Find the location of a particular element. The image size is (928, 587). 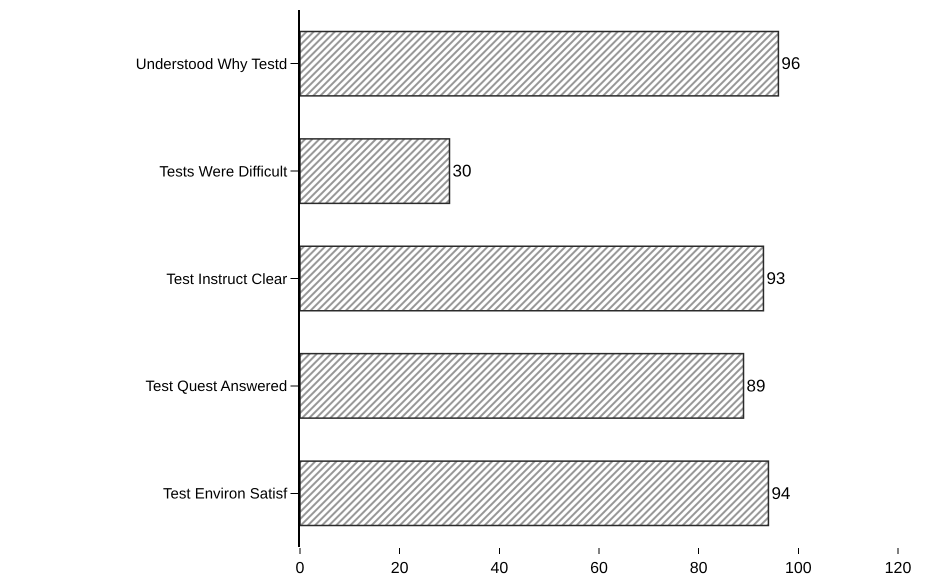

x-tick-label: 100 is located at coordinates (798, 569).